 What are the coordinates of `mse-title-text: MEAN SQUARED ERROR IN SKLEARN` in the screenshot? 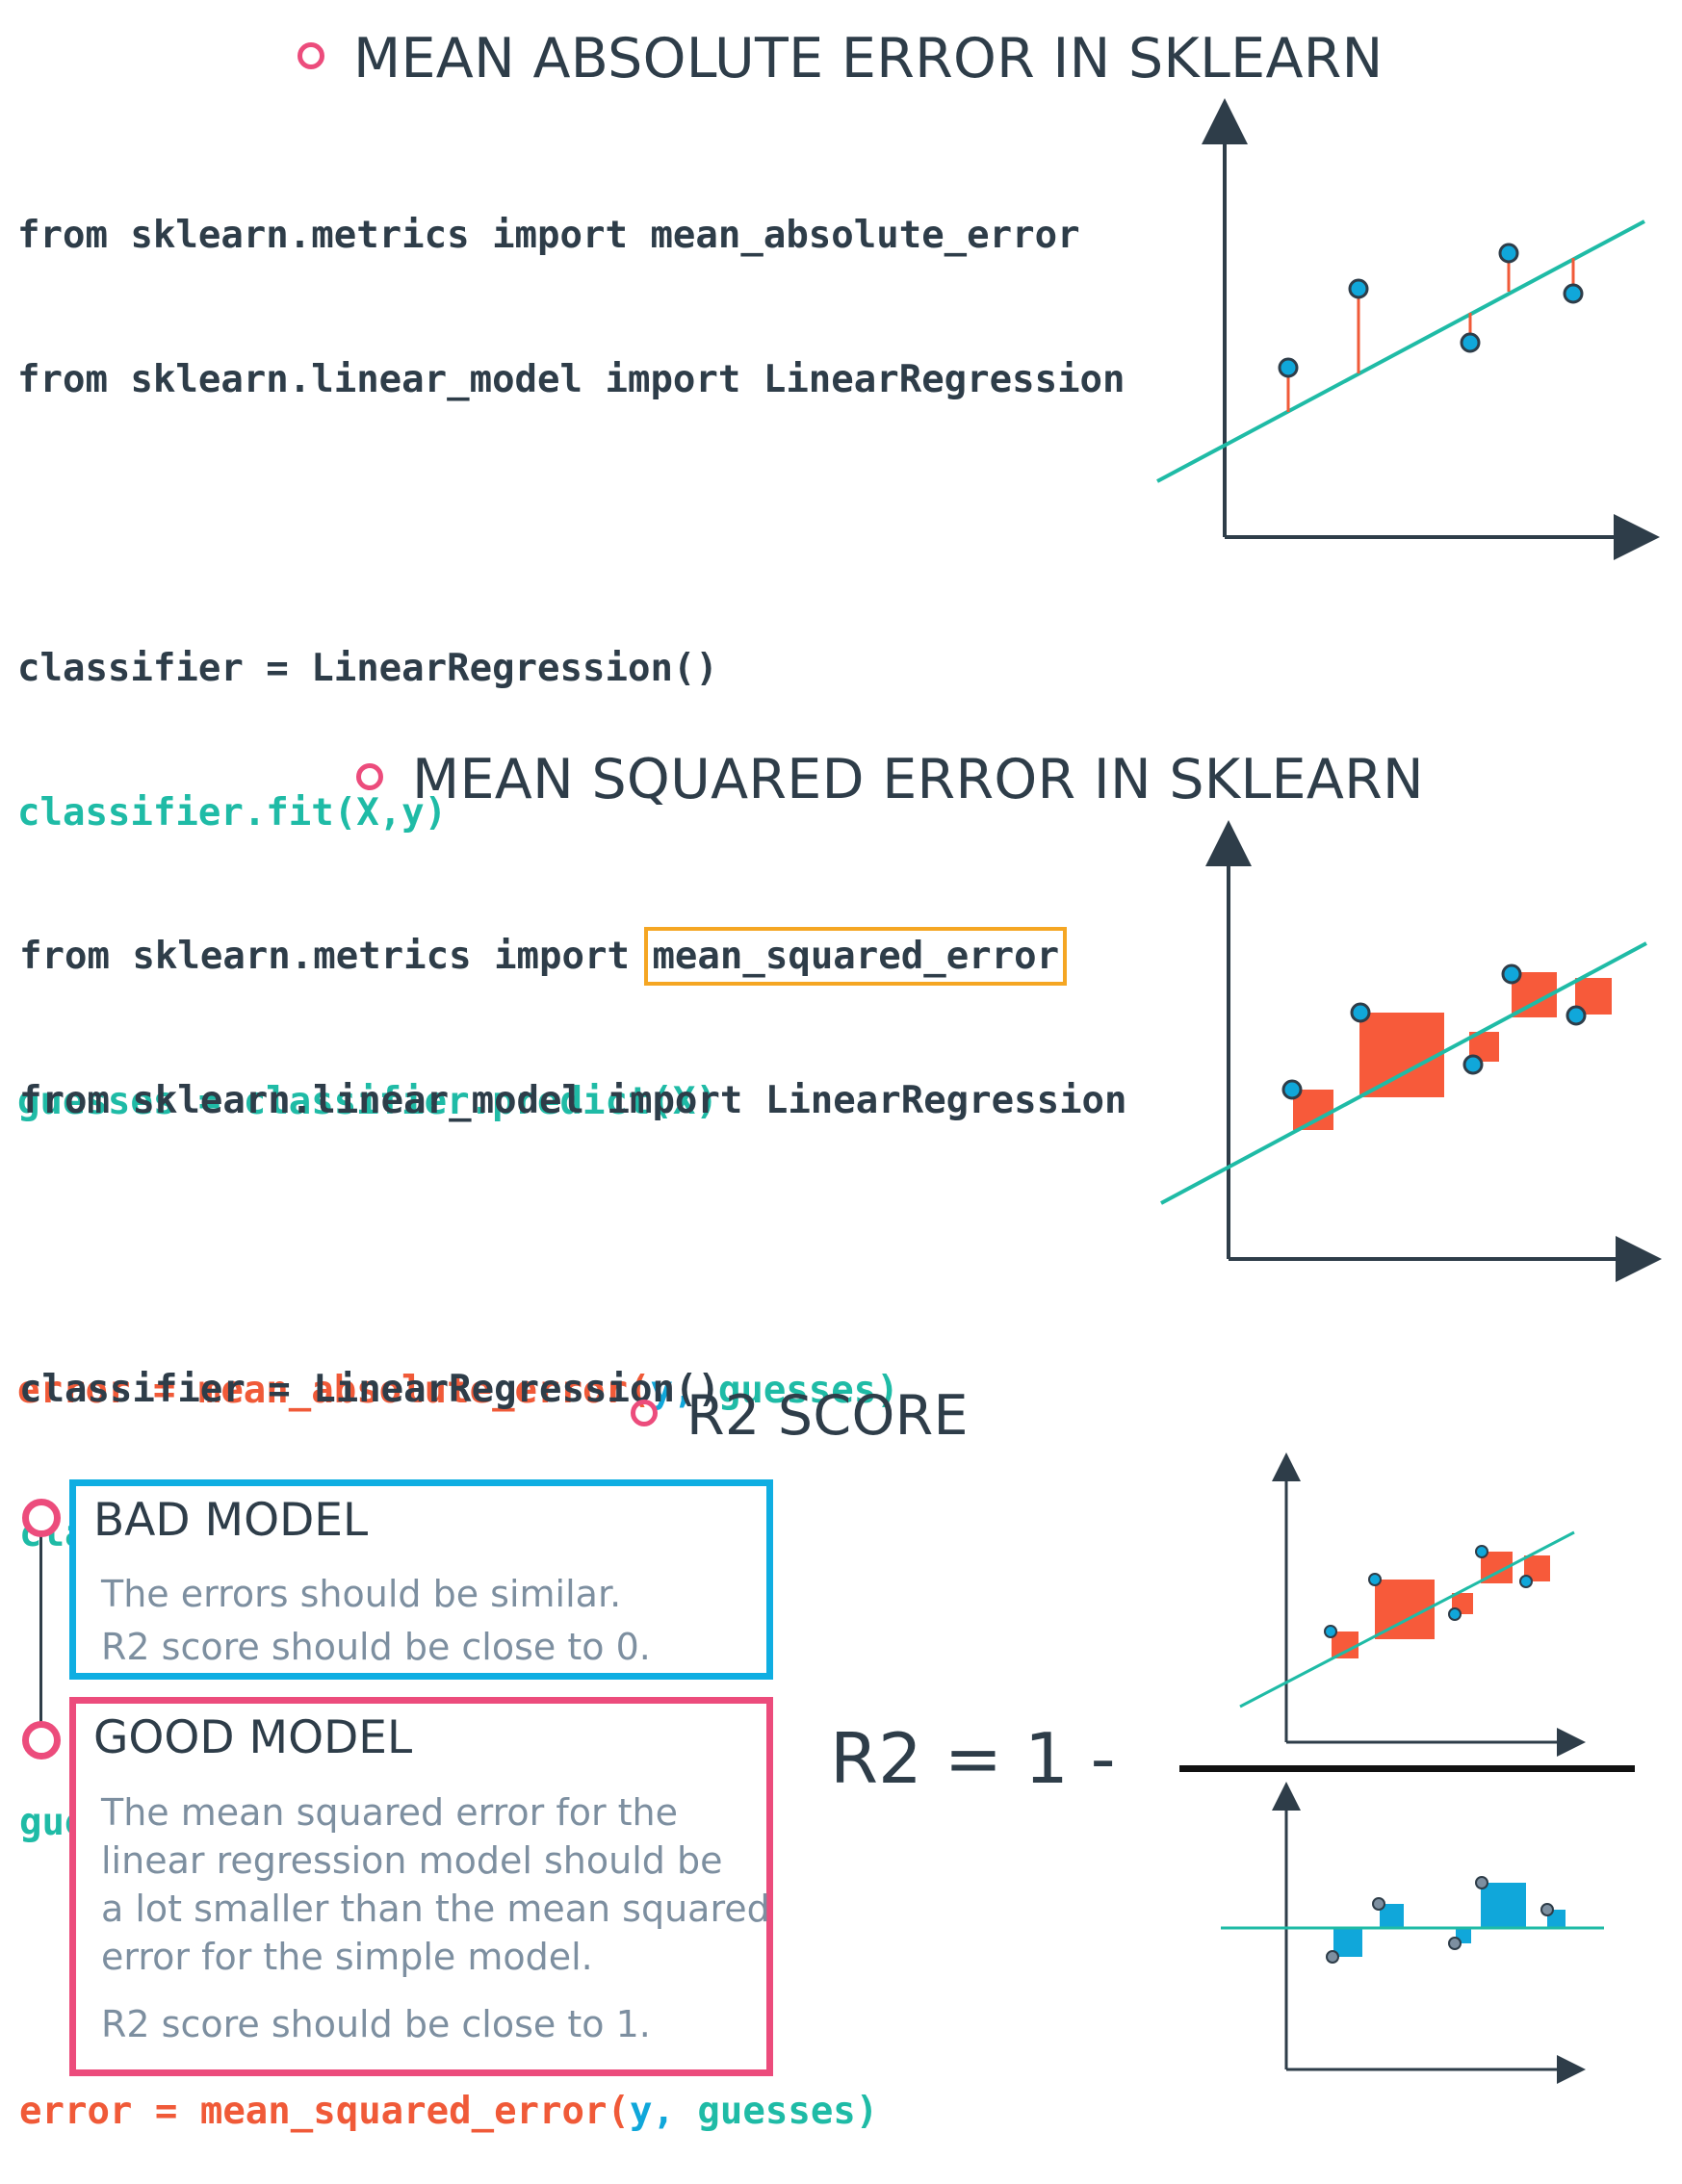 It's located at (918, 780).